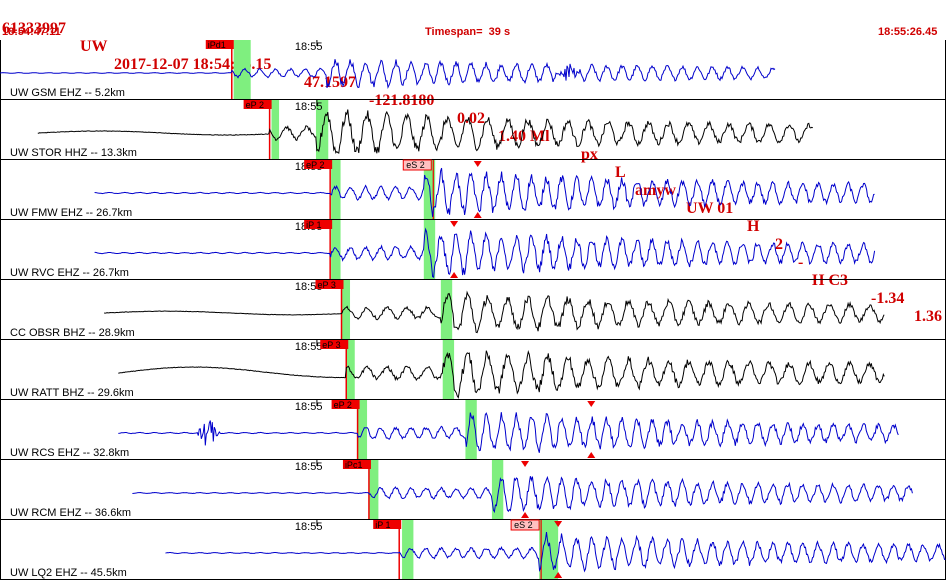 Image resolution: width=946 pixels, height=580 pixels. What do you see at coordinates (70, 513) in the screenshot?
I see `trace-label: UW RCM EHZ -- 36.6km` at bounding box center [70, 513].